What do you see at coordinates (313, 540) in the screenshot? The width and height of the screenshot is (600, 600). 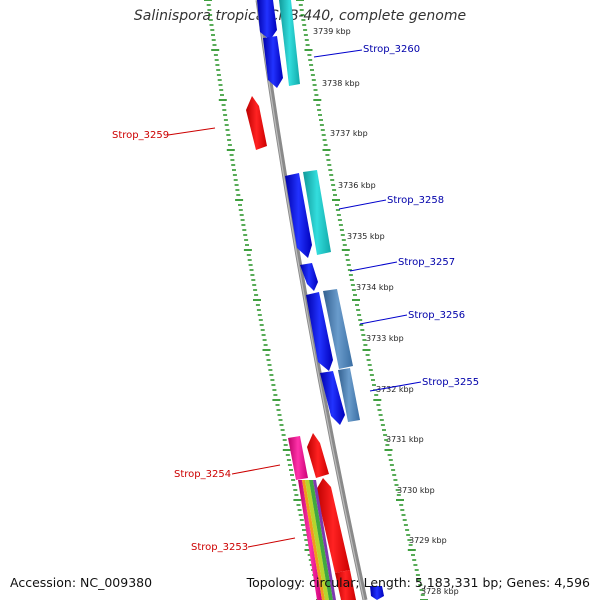 I see `cog-bar-3253-orange` at bounding box center [313, 540].